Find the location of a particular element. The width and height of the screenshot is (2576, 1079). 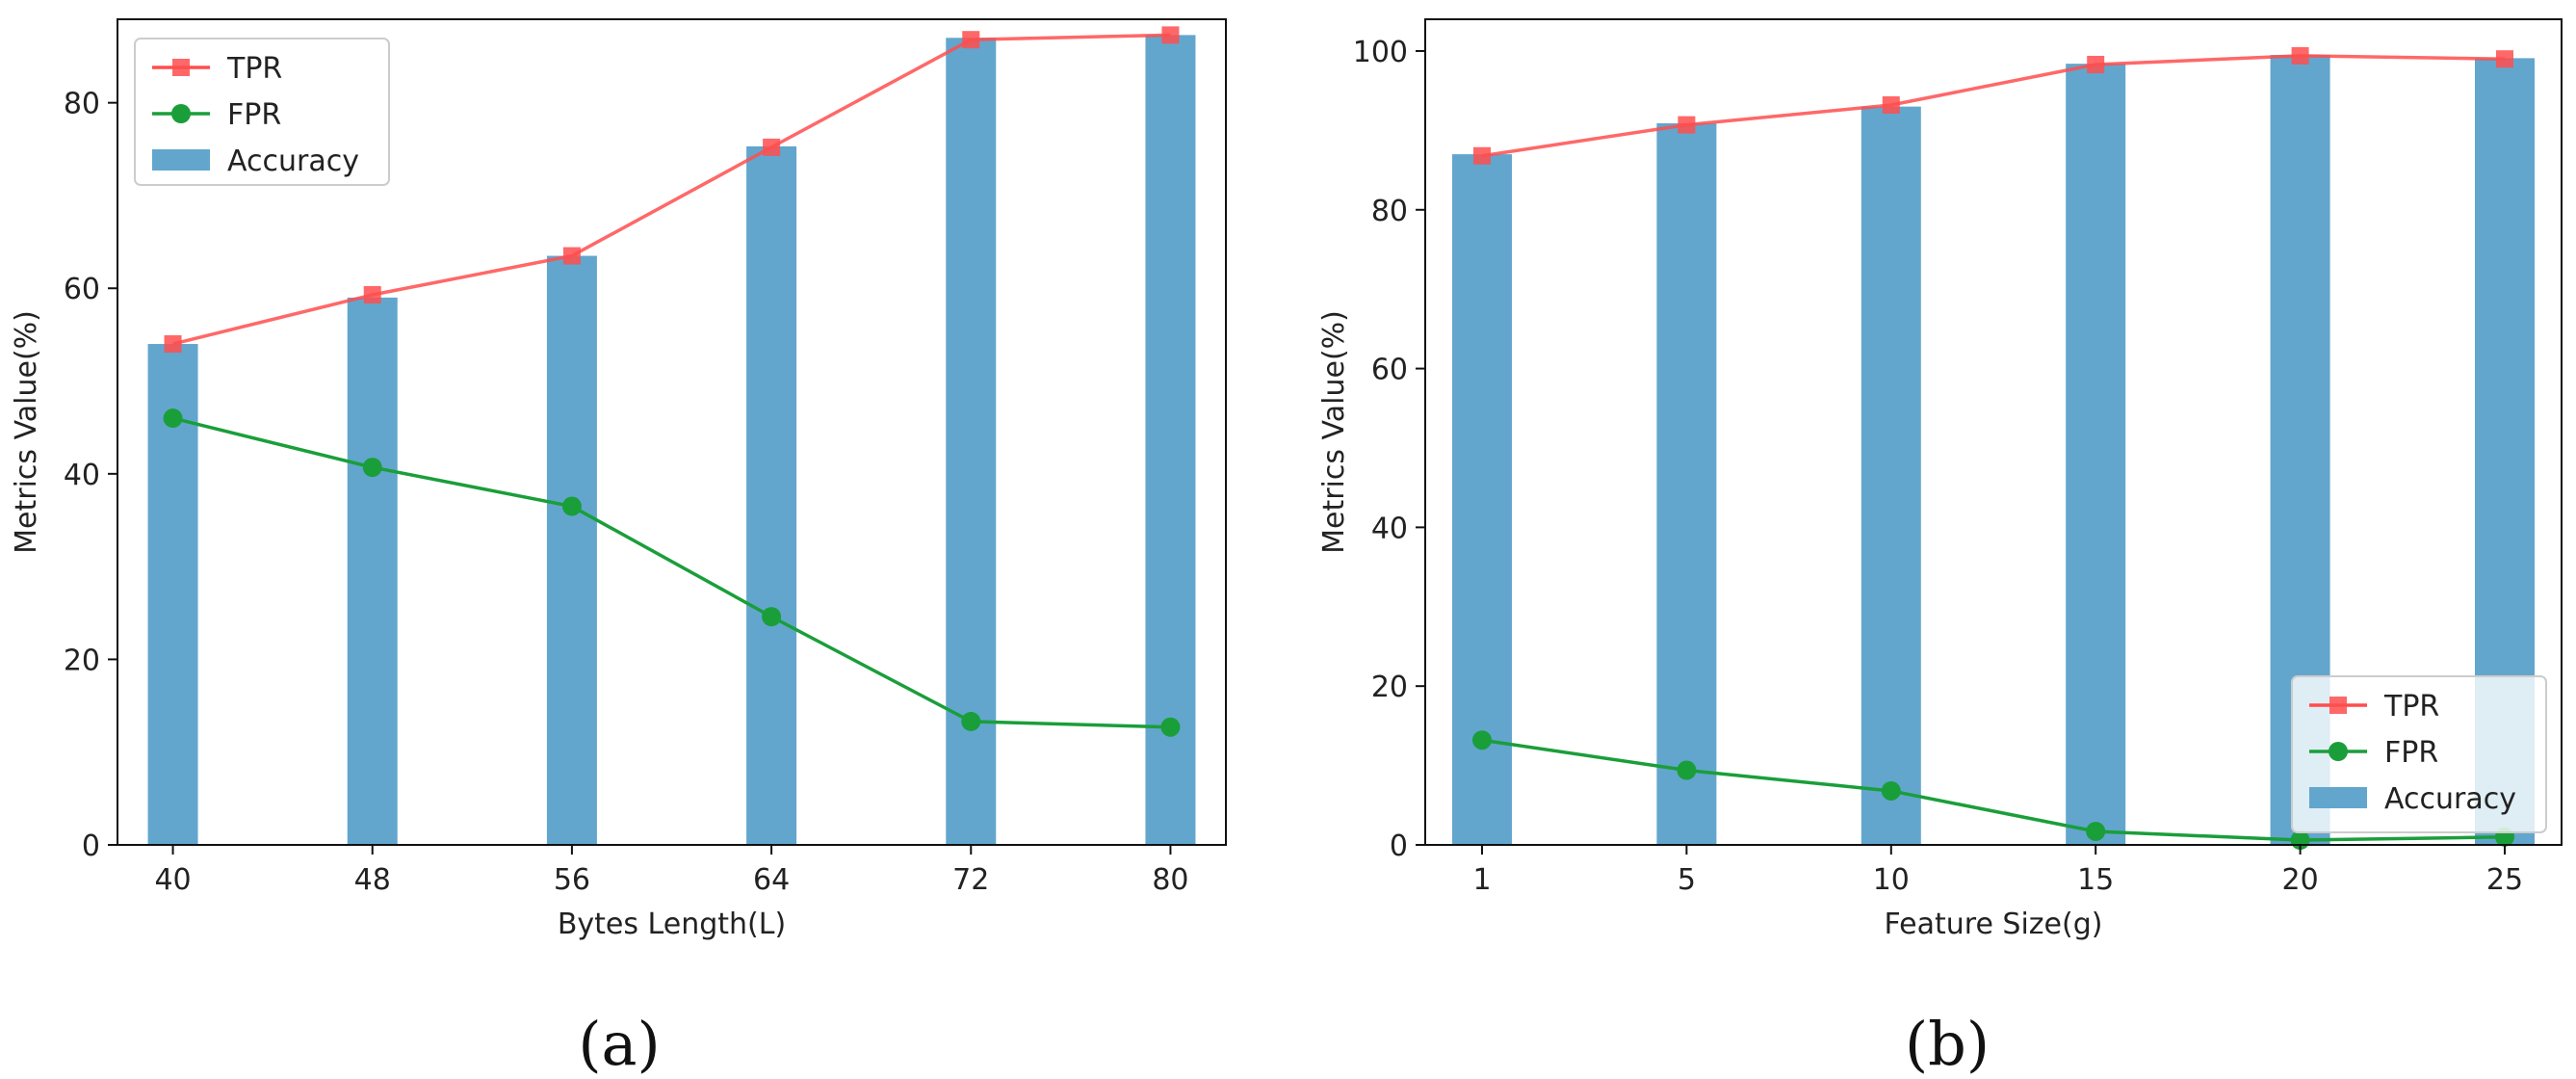

subfigure-caption: (a) is located at coordinates (619, 1044).